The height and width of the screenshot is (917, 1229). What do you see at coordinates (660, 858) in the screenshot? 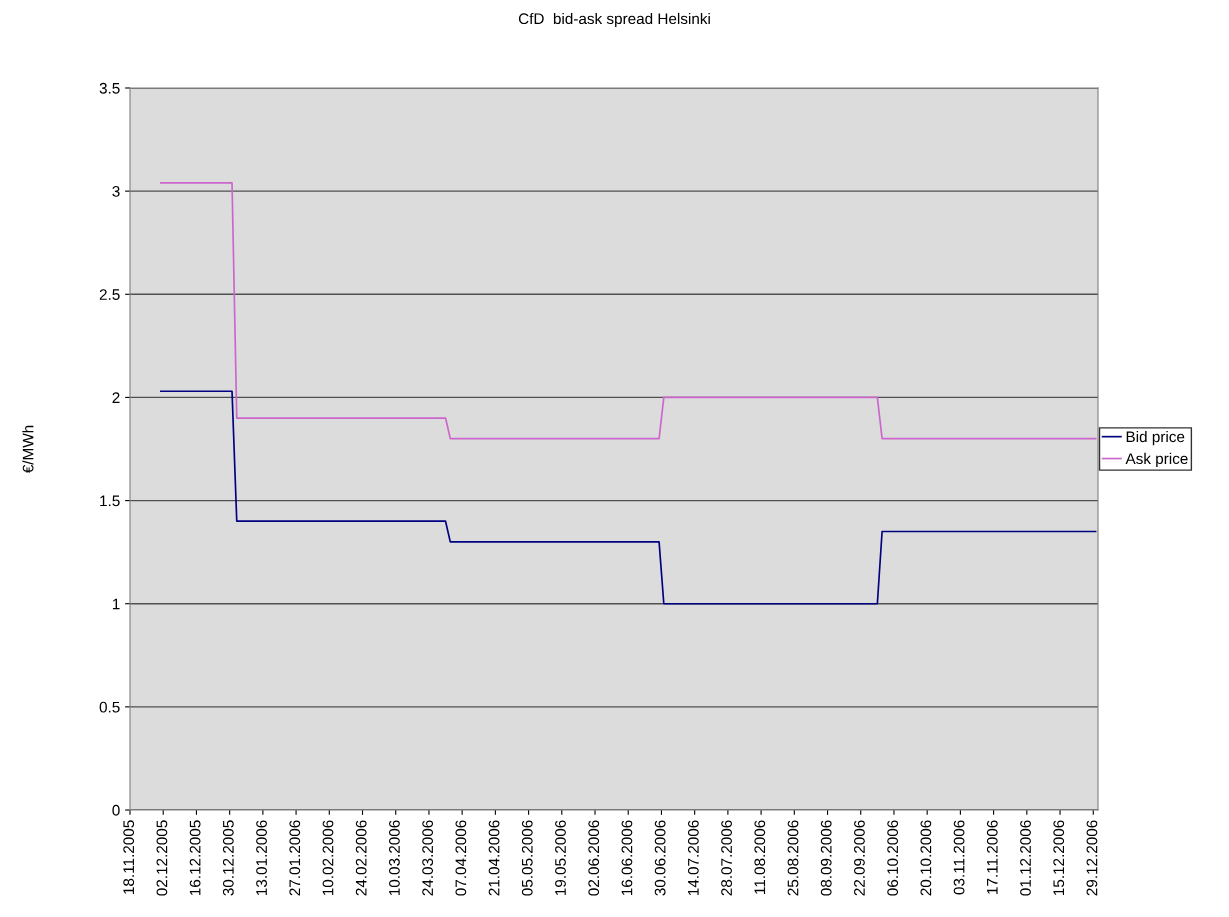
I see `x-tick-label: 30.06.2006` at bounding box center [660, 858].